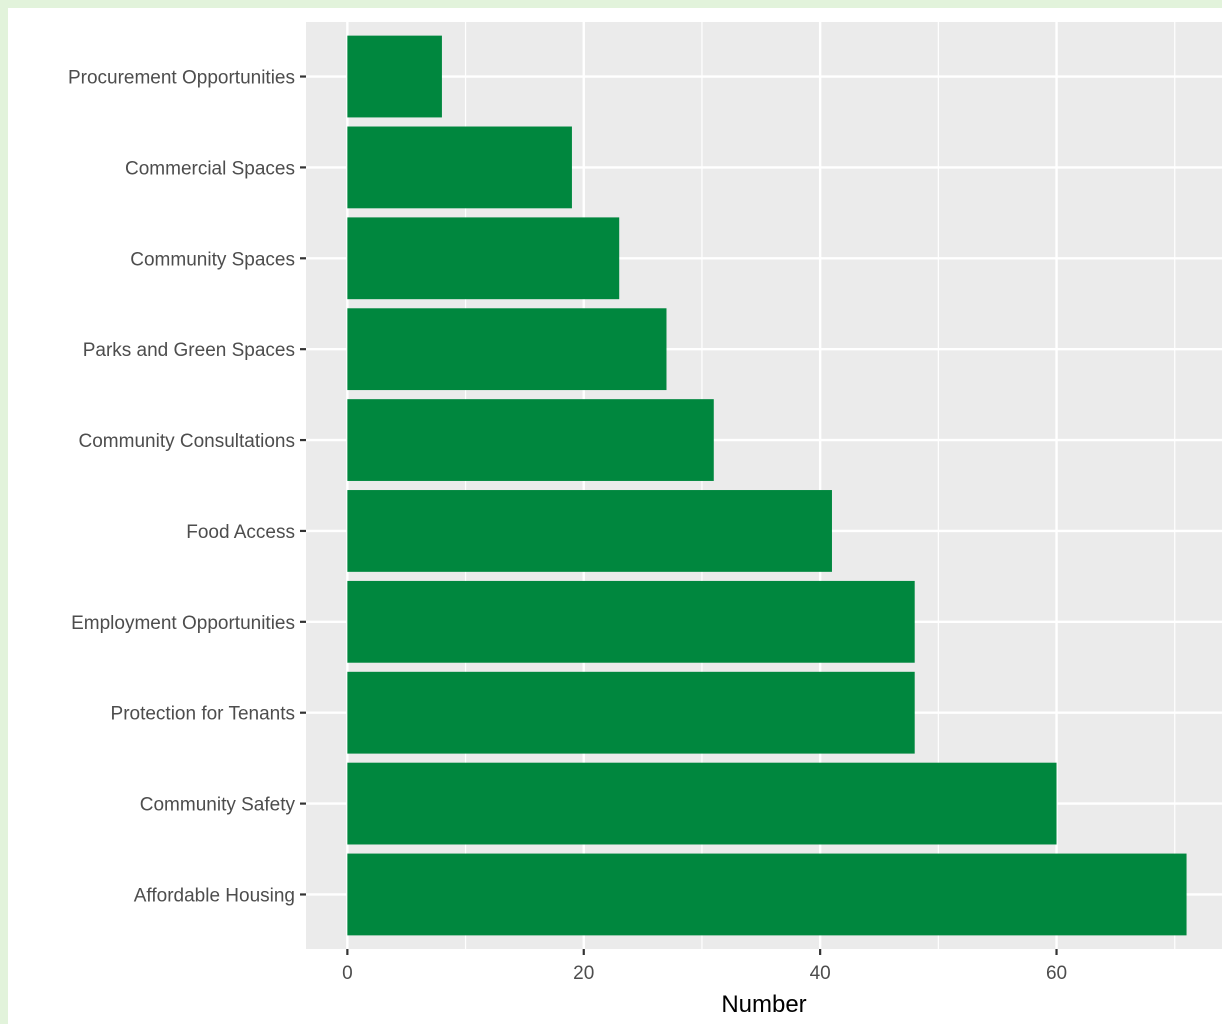 This screenshot has height=1024, width=1222. Describe the element at coordinates (218, 805) in the screenshot. I see `y-tick-label: Community Safety` at that location.